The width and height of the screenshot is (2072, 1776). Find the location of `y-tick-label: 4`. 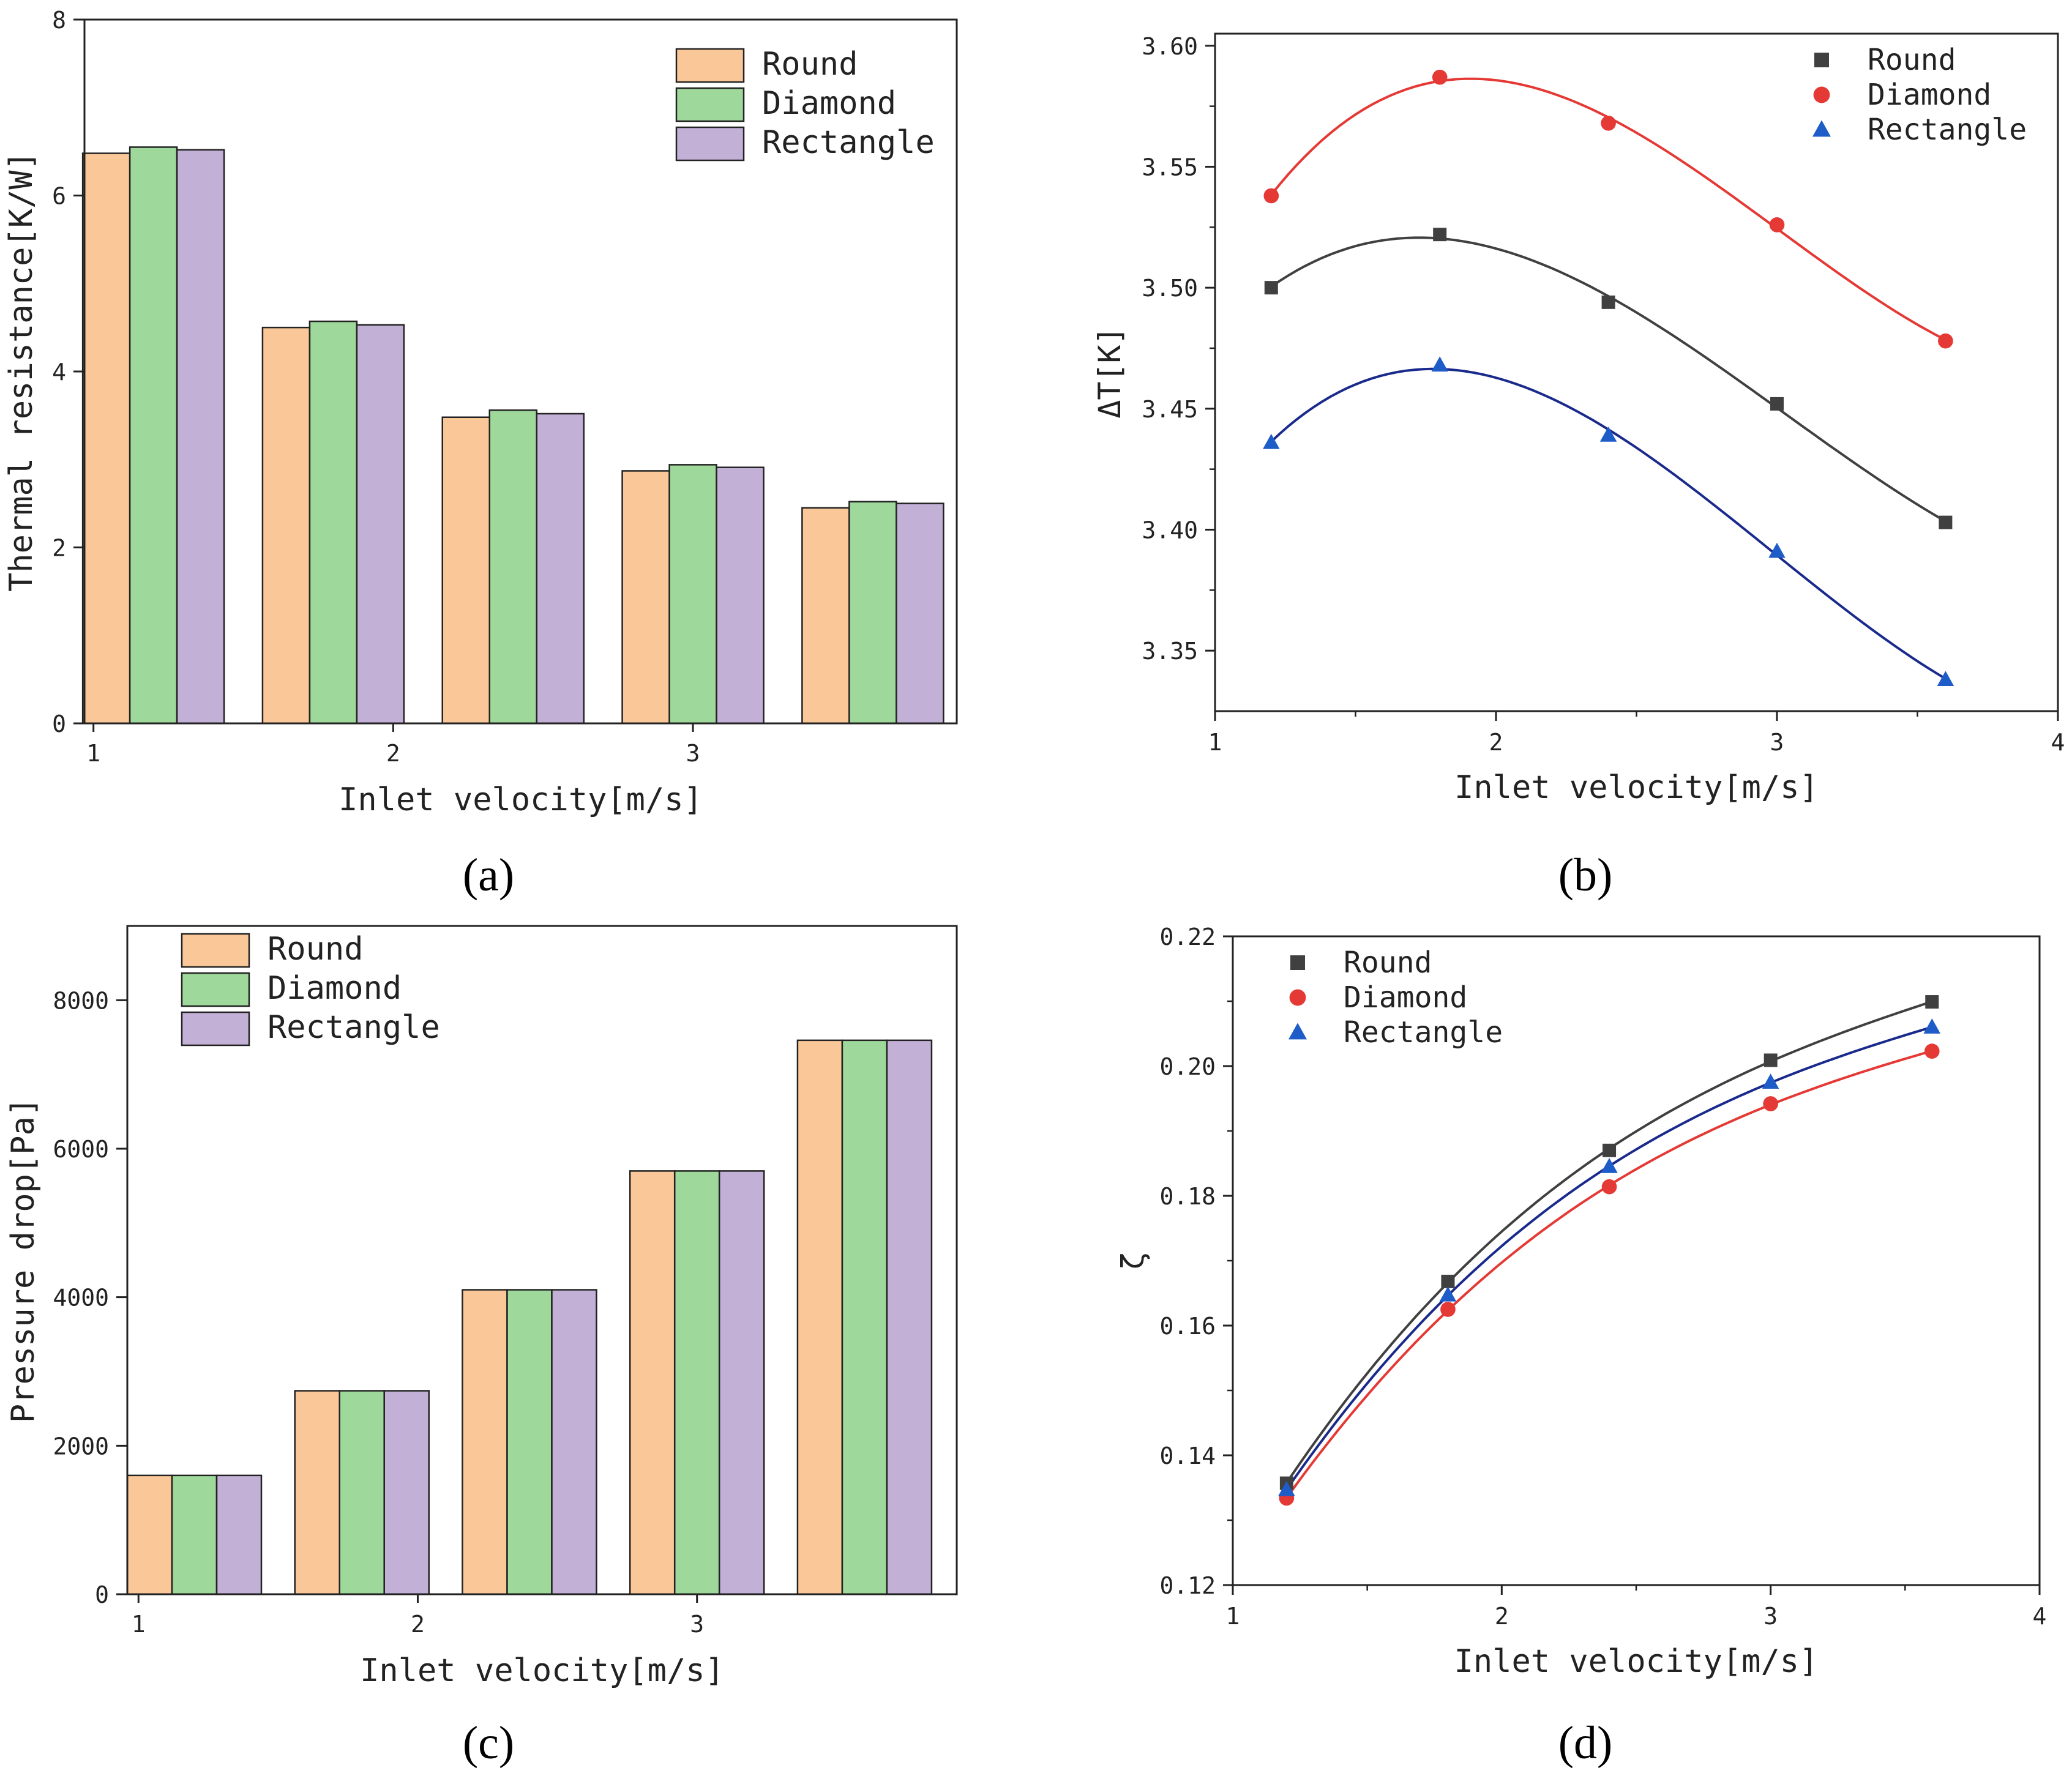

y-tick-label: 4 is located at coordinates (59, 372).